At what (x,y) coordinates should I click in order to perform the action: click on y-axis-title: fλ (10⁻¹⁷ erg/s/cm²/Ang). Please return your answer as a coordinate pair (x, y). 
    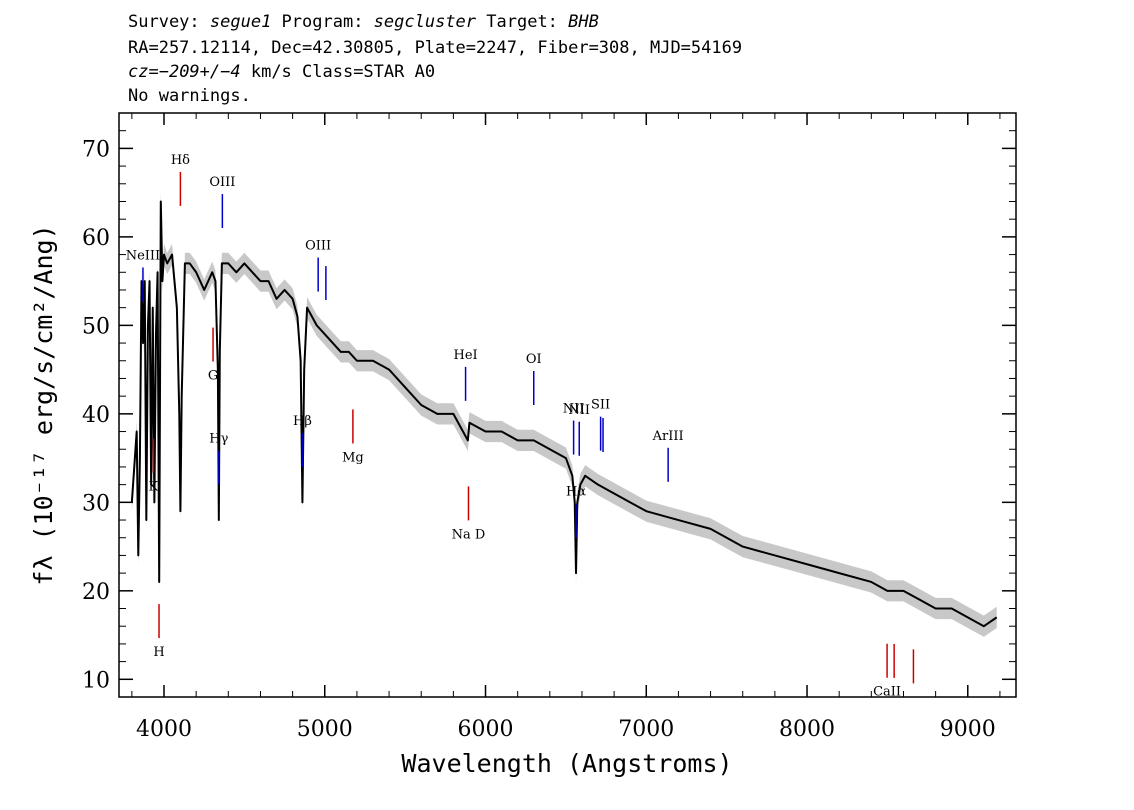
    Looking at the image, I should click on (43, 404).